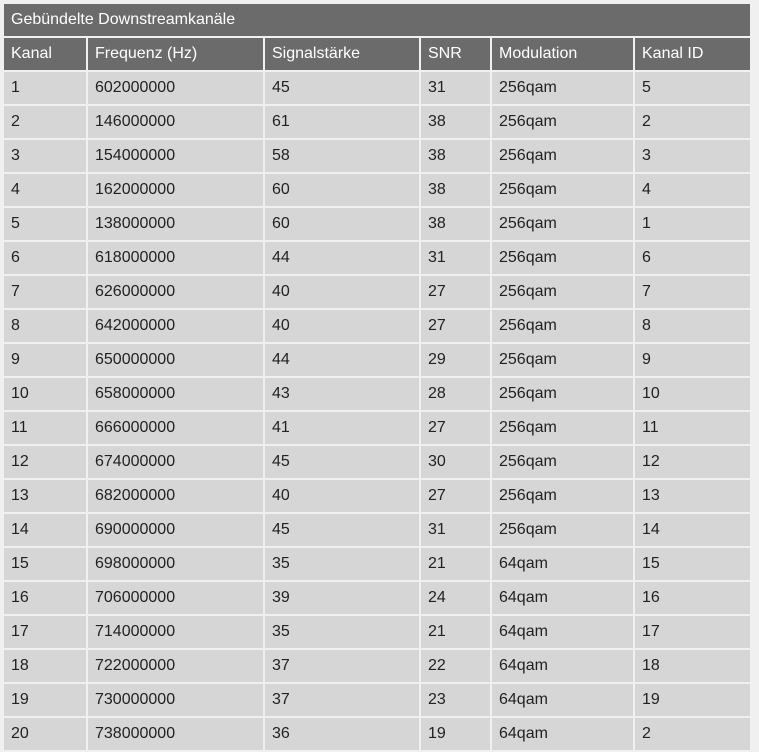 This screenshot has height=752, width=759. Describe the element at coordinates (45, 54) in the screenshot. I see `column-header-kanal: Kanal` at that location.